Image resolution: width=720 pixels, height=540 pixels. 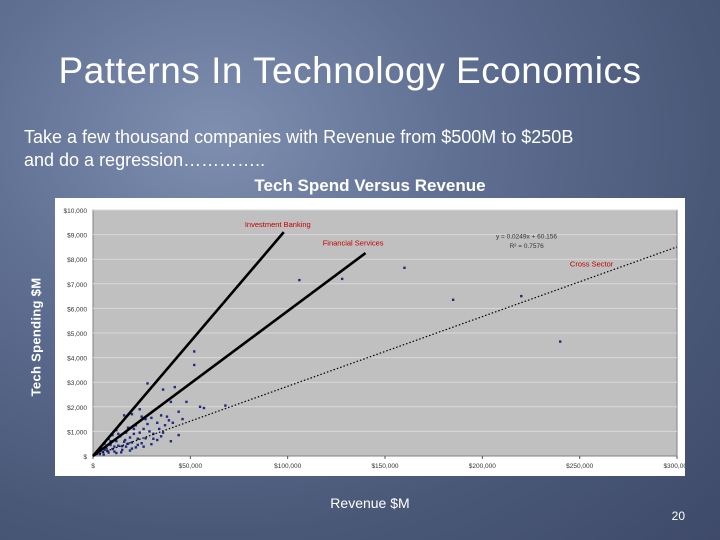 What do you see at coordinates (77, 309) in the screenshot?
I see `y-tick-label: $6,000` at bounding box center [77, 309].